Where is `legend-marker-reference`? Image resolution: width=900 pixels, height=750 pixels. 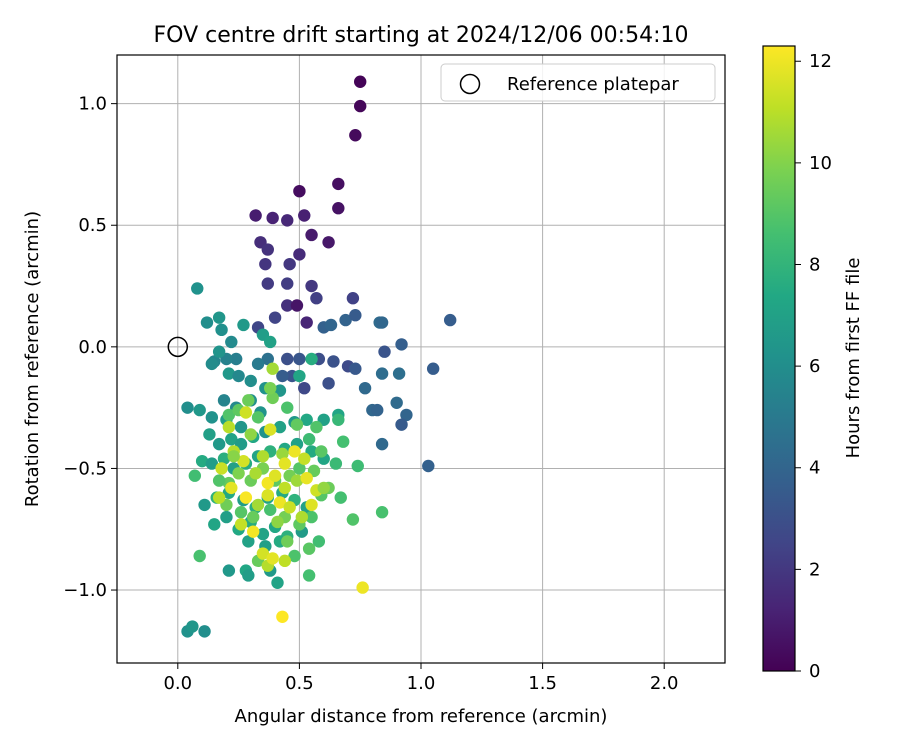
legend-marker-reference is located at coordinates (470, 84).